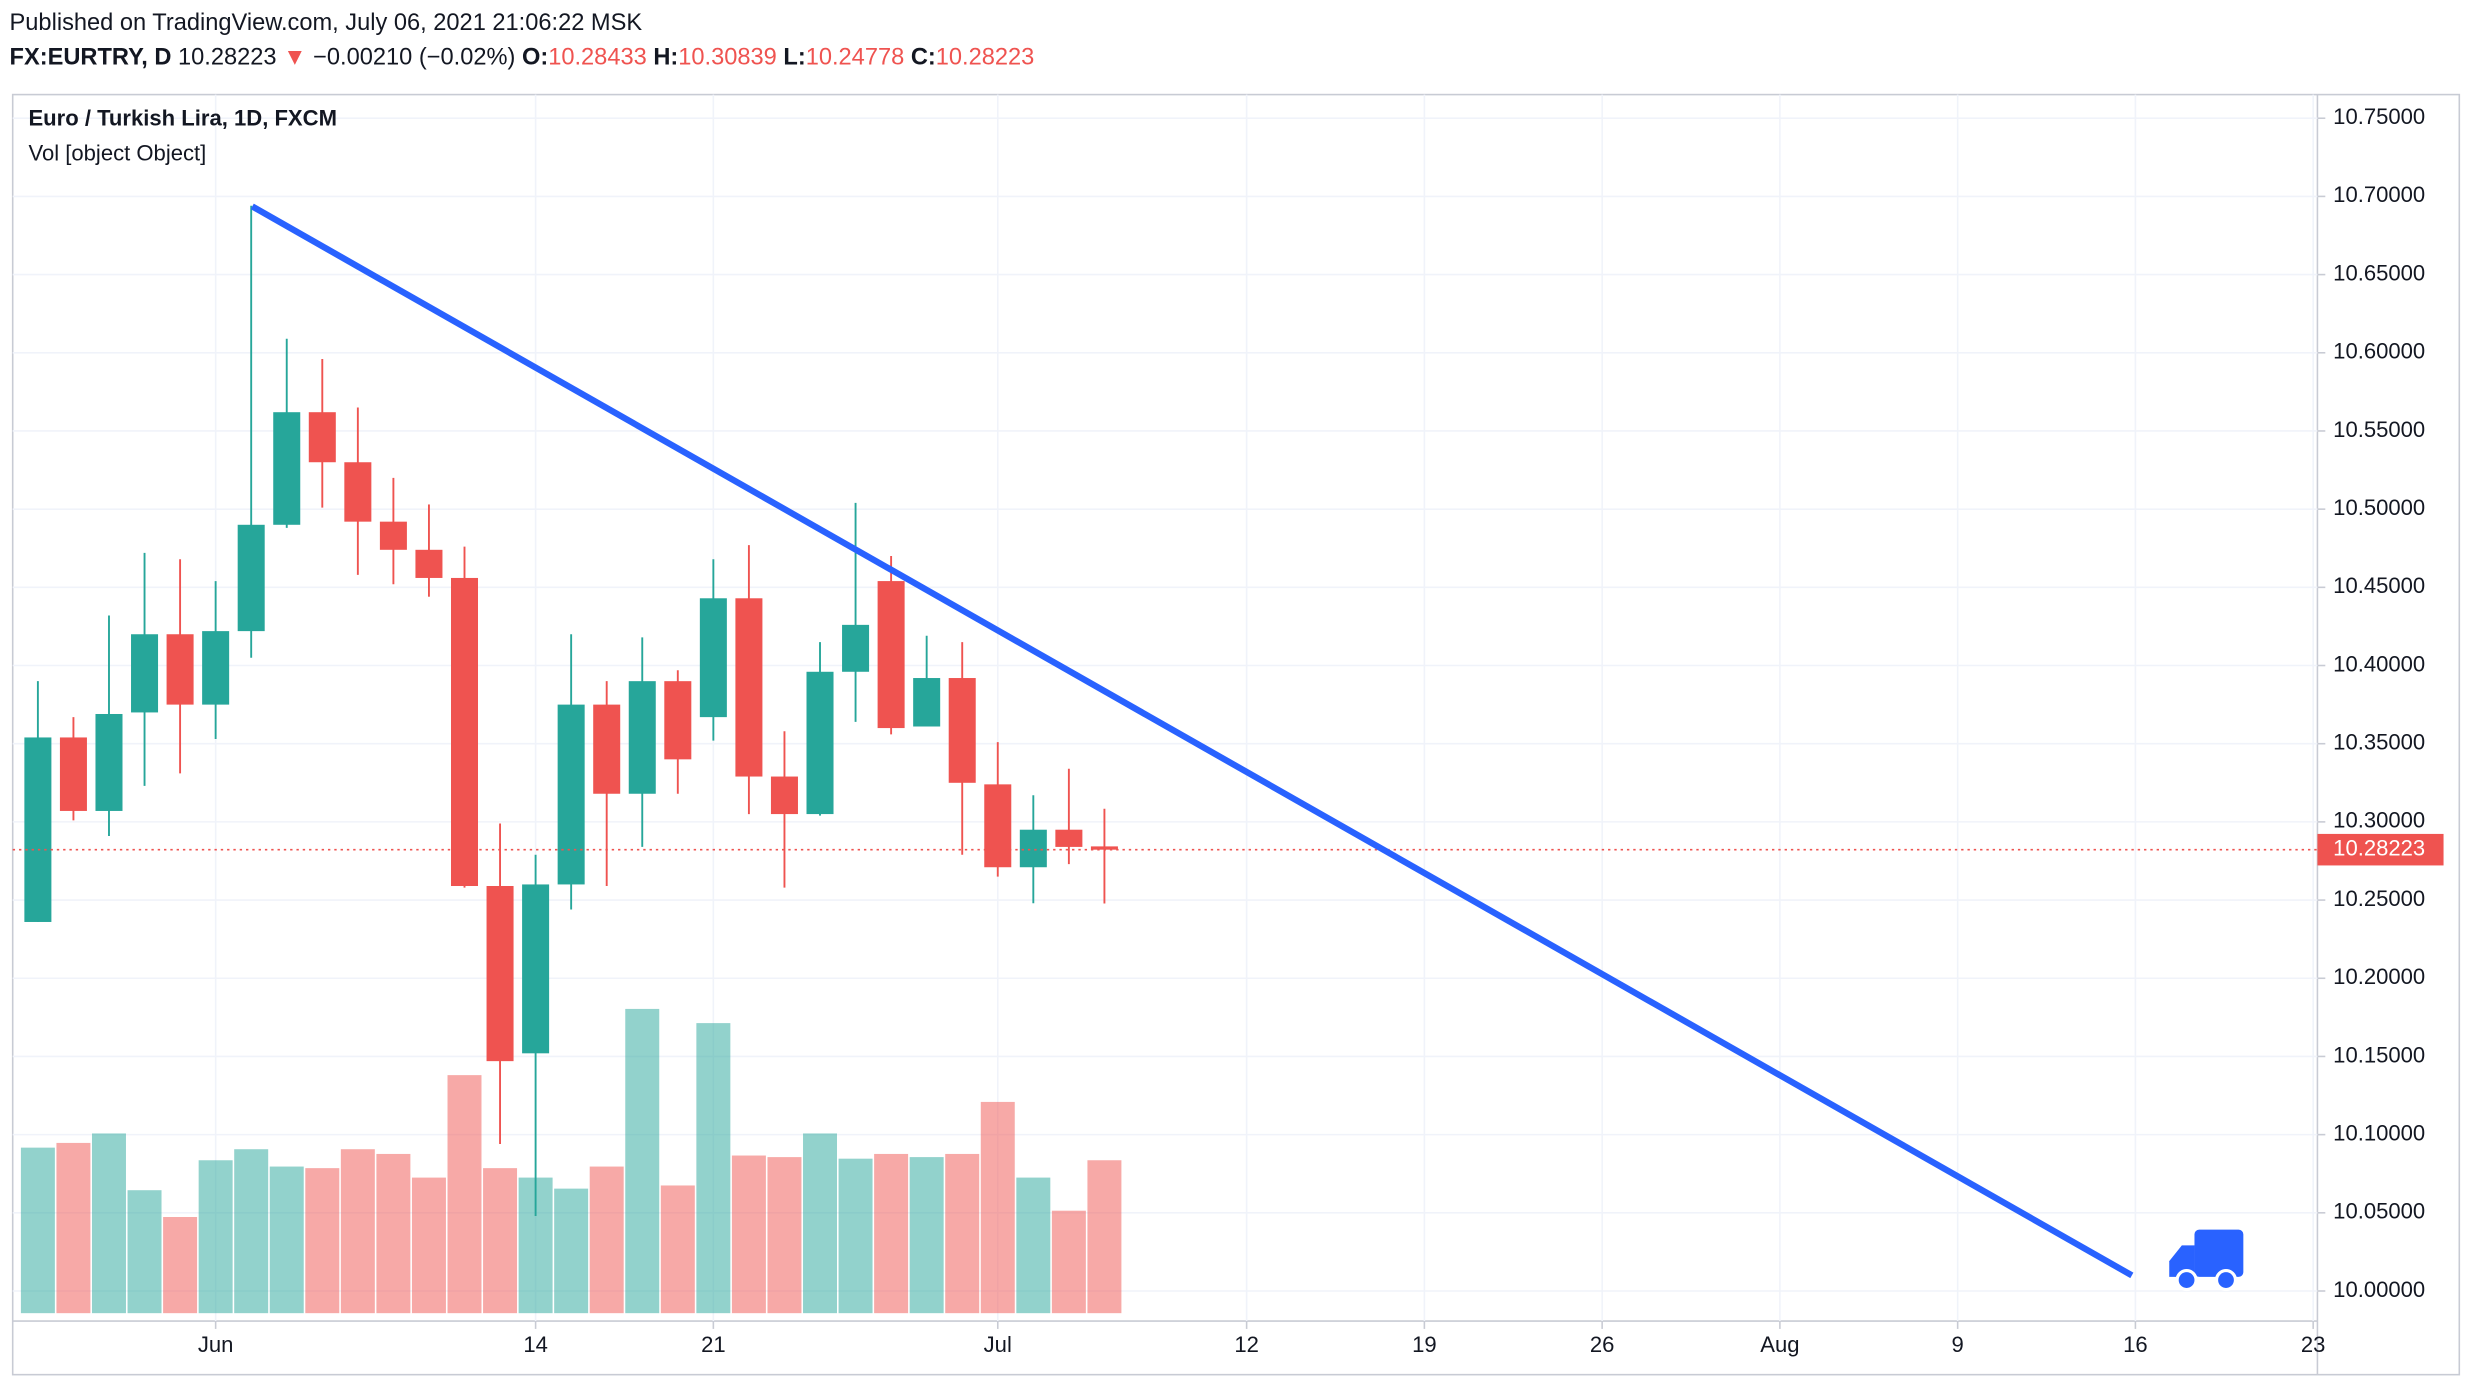  Describe the element at coordinates (2379, 507) in the screenshot. I see `y-tick-label: 10.50000` at that location.